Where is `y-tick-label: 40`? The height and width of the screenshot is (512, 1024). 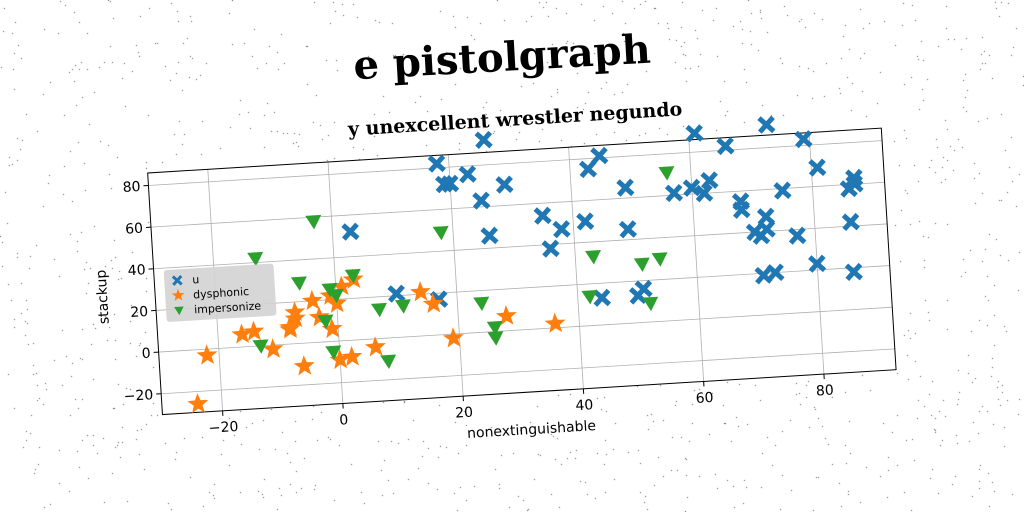 y-tick-label: 40 is located at coordinates (136, 270).